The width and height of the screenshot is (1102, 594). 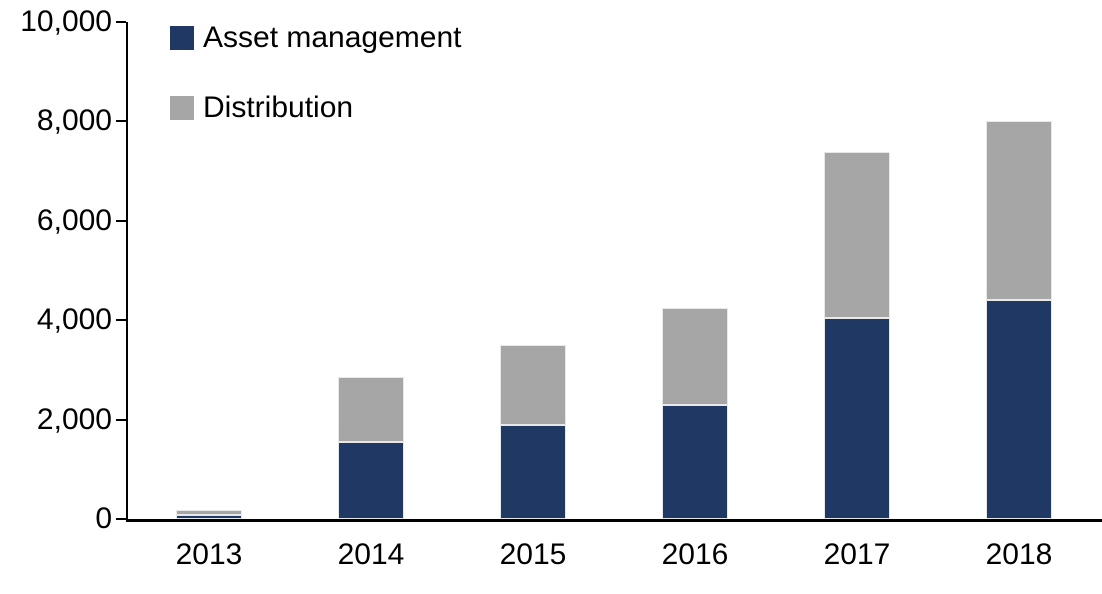 What do you see at coordinates (209, 270) in the screenshot?
I see `bar-slot-2013` at bounding box center [209, 270].